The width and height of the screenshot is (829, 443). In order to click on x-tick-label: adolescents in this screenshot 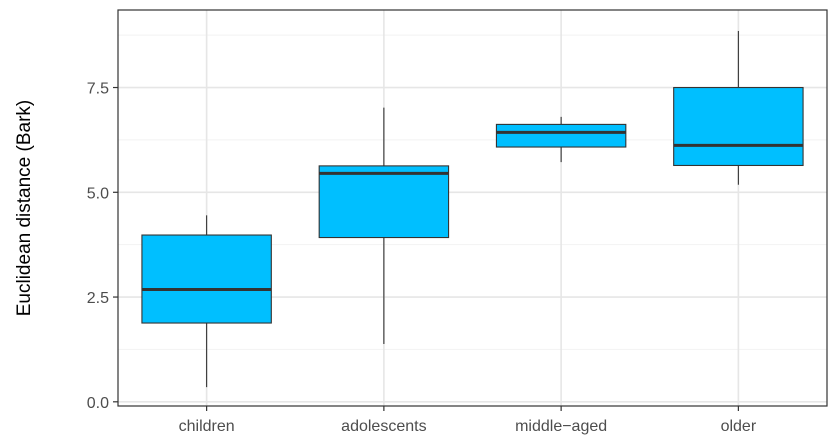, I will do `click(383, 426)`.